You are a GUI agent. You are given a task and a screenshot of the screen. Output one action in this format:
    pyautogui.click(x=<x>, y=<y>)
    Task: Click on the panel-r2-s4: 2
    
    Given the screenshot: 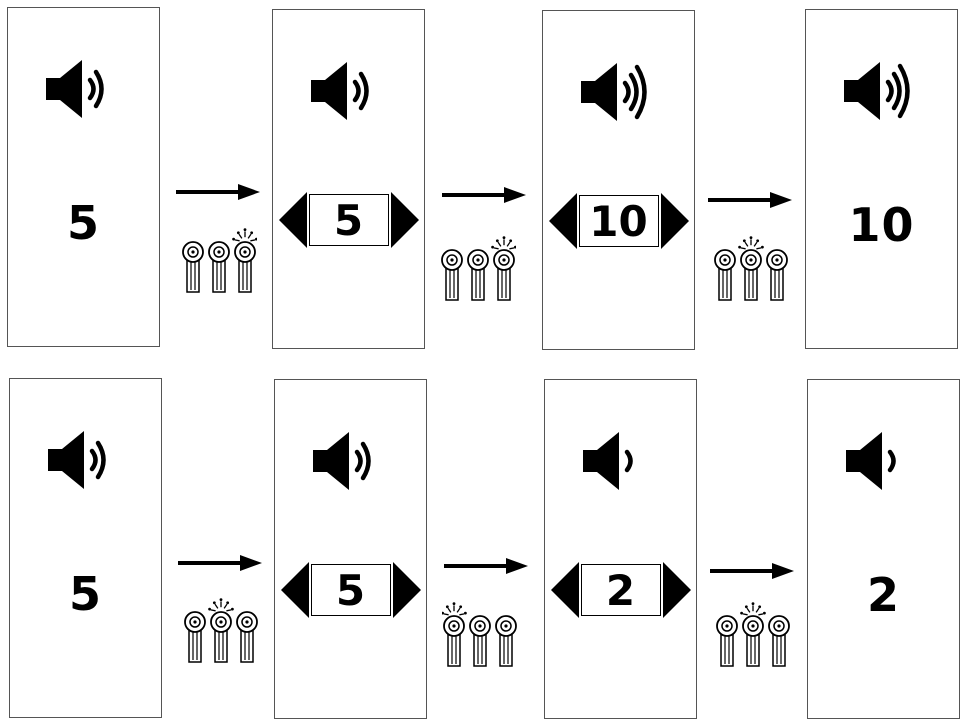 What is the action you would take?
    pyautogui.click(x=883, y=549)
    